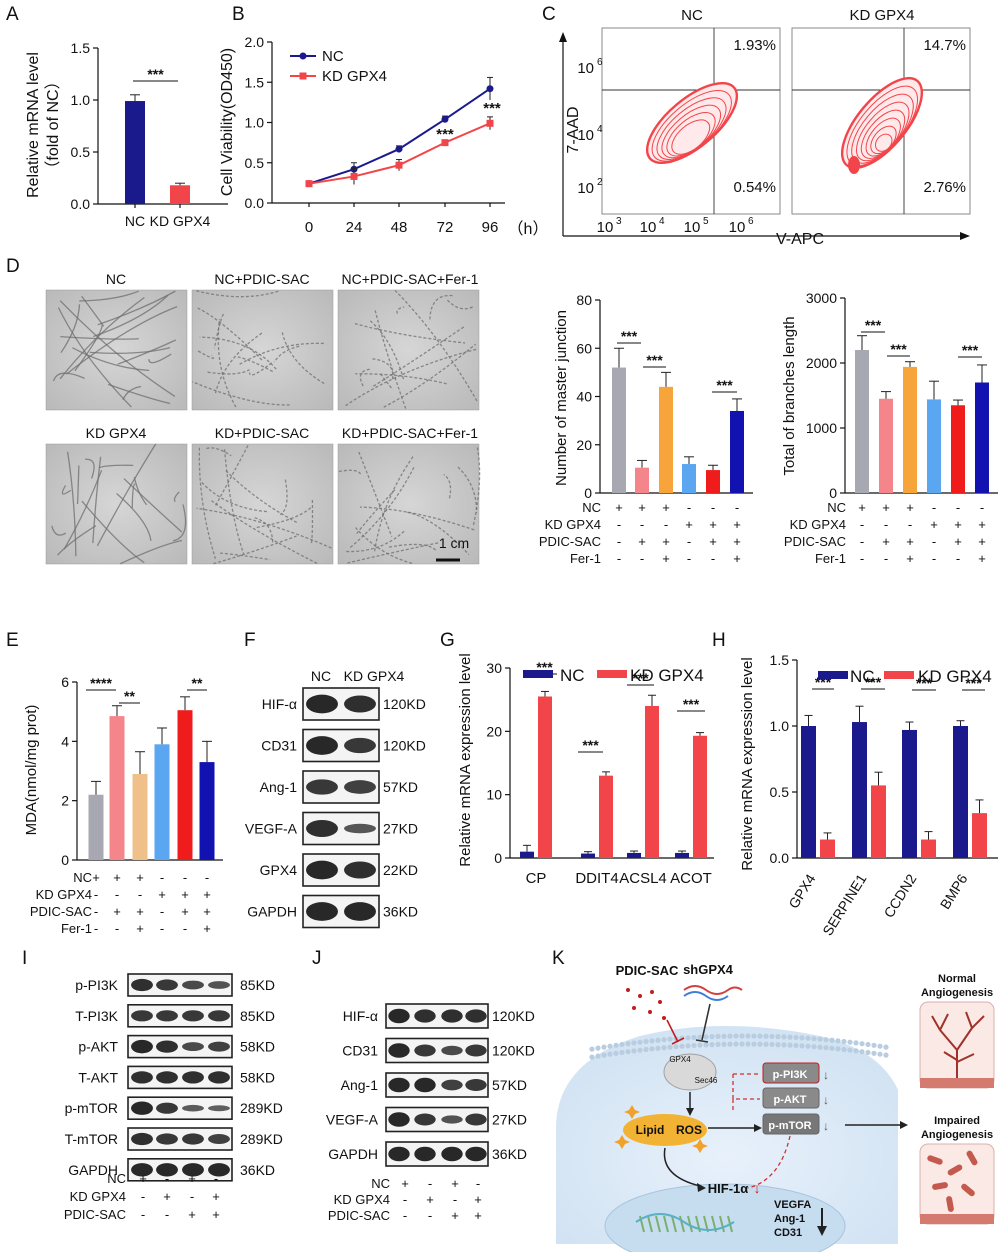 This screenshot has height=1252, width=1000. What do you see at coordinates (691, 121) in the screenshot?
I see `c-plot-frame` at bounding box center [691, 121].